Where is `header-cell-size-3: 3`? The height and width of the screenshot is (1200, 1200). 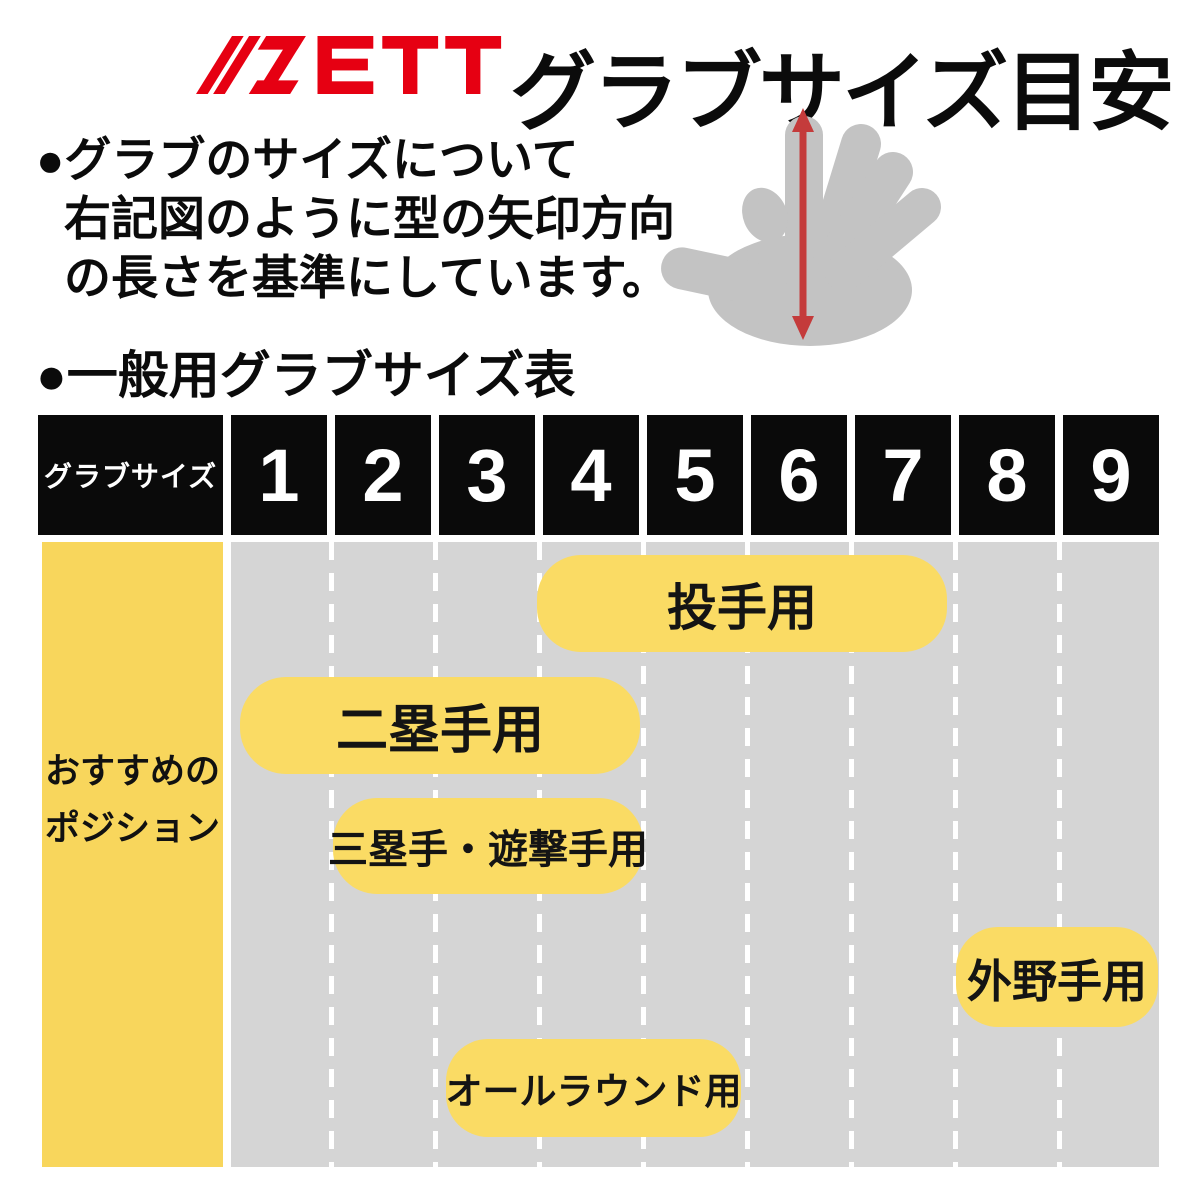
header-cell-size-3: 3 is located at coordinates (487, 475).